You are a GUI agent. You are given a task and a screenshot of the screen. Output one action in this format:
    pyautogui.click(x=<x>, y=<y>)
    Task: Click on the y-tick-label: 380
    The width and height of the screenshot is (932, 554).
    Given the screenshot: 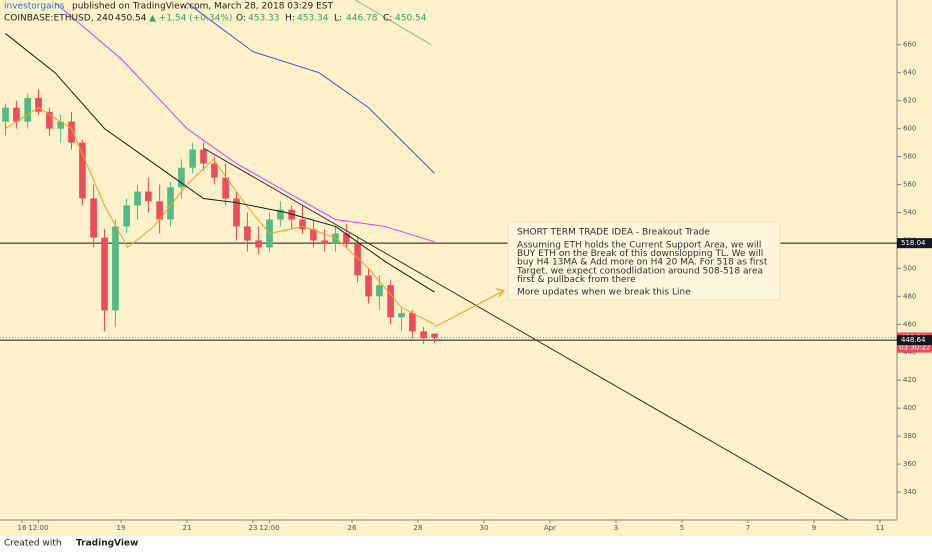 What is the action you would take?
    pyautogui.click(x=909, y=436)
    